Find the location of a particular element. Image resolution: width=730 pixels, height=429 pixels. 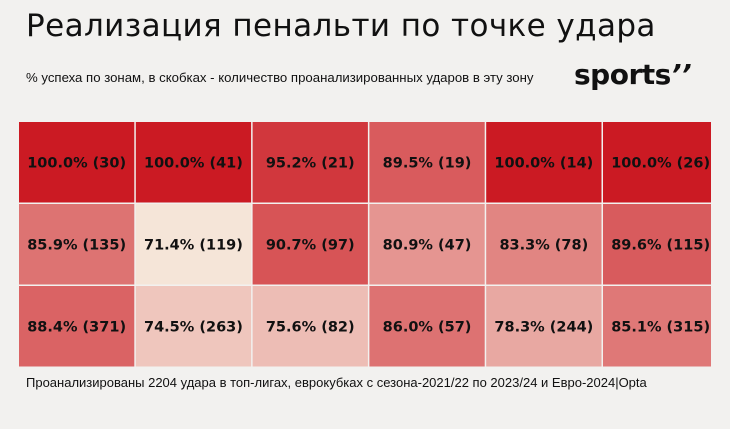

heatmap-cell-r1-c1 is located at coordinates (77, 162).